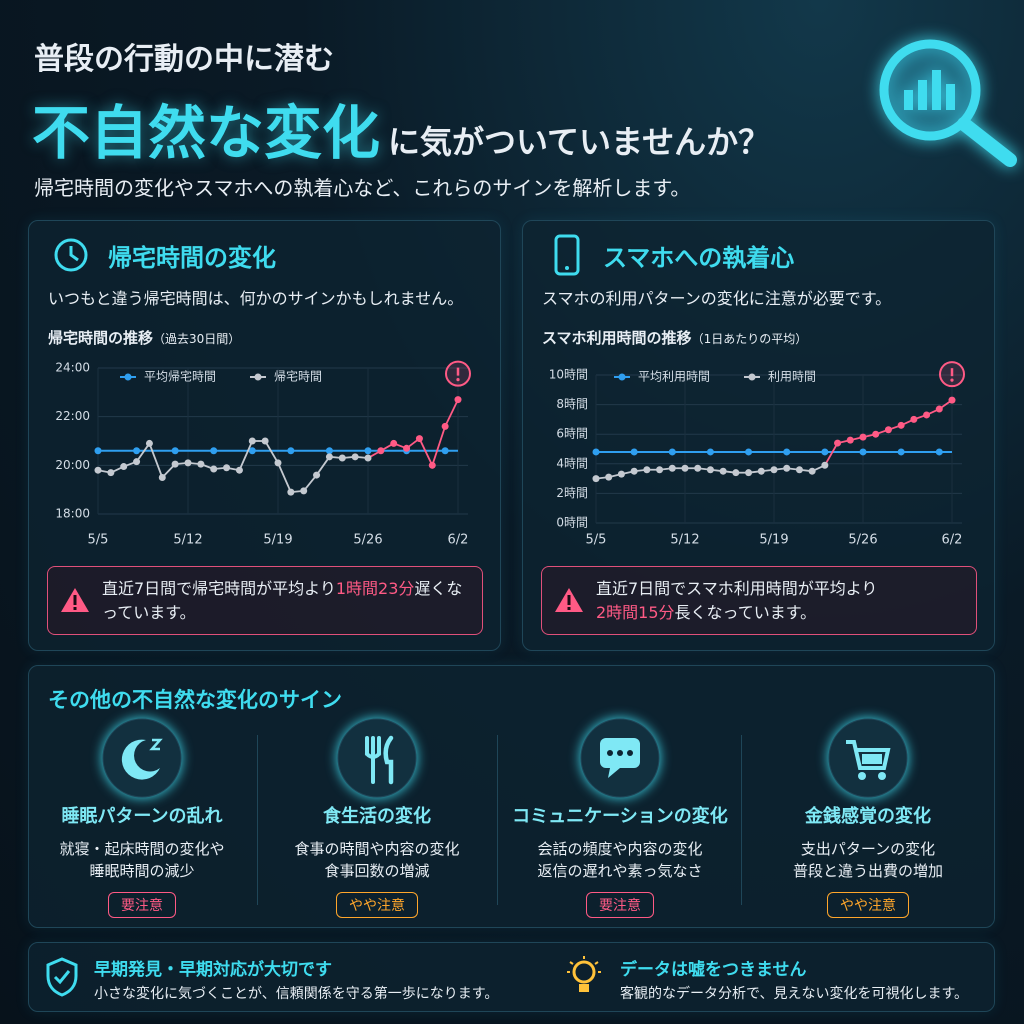  What do you see at coordinates (620, 871) in the screenshot?
I see `sign-line: 返信の遅れや素っ気なさ` at bounding box center [620, 871].